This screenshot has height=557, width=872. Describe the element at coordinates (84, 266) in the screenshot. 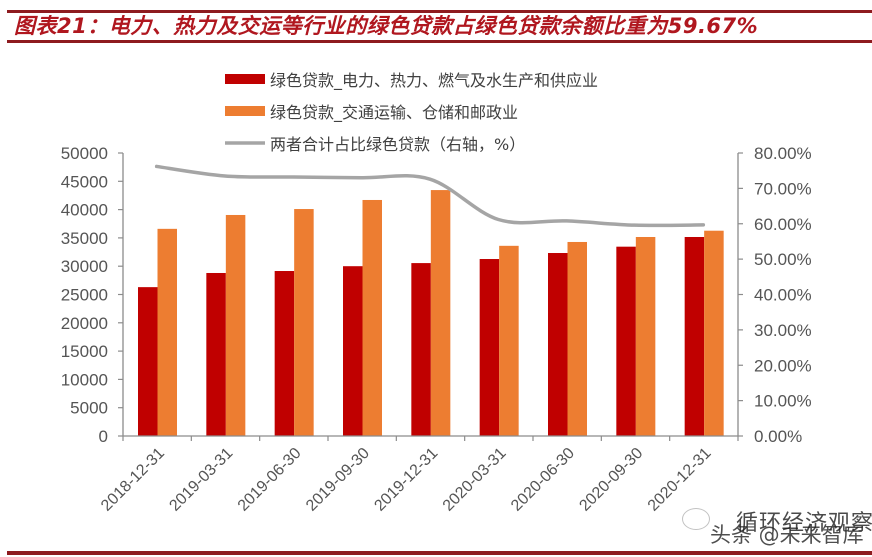

I see `y-tick-label: 30000` at that location.